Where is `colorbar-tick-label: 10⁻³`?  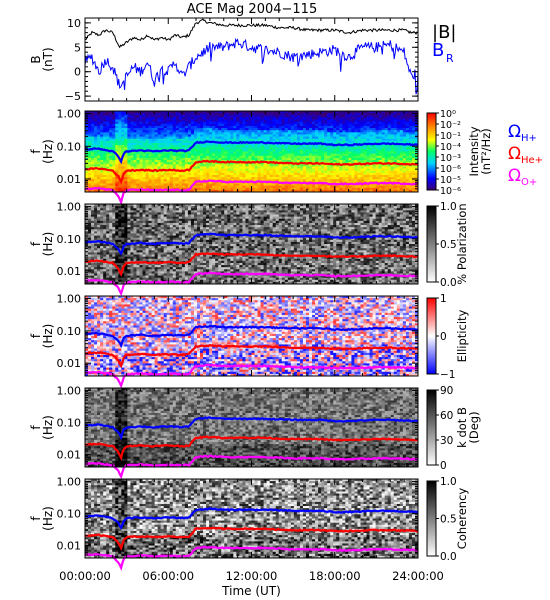 colorbar-tick-label: 10⁻³ is located at coordinates (450, 158).